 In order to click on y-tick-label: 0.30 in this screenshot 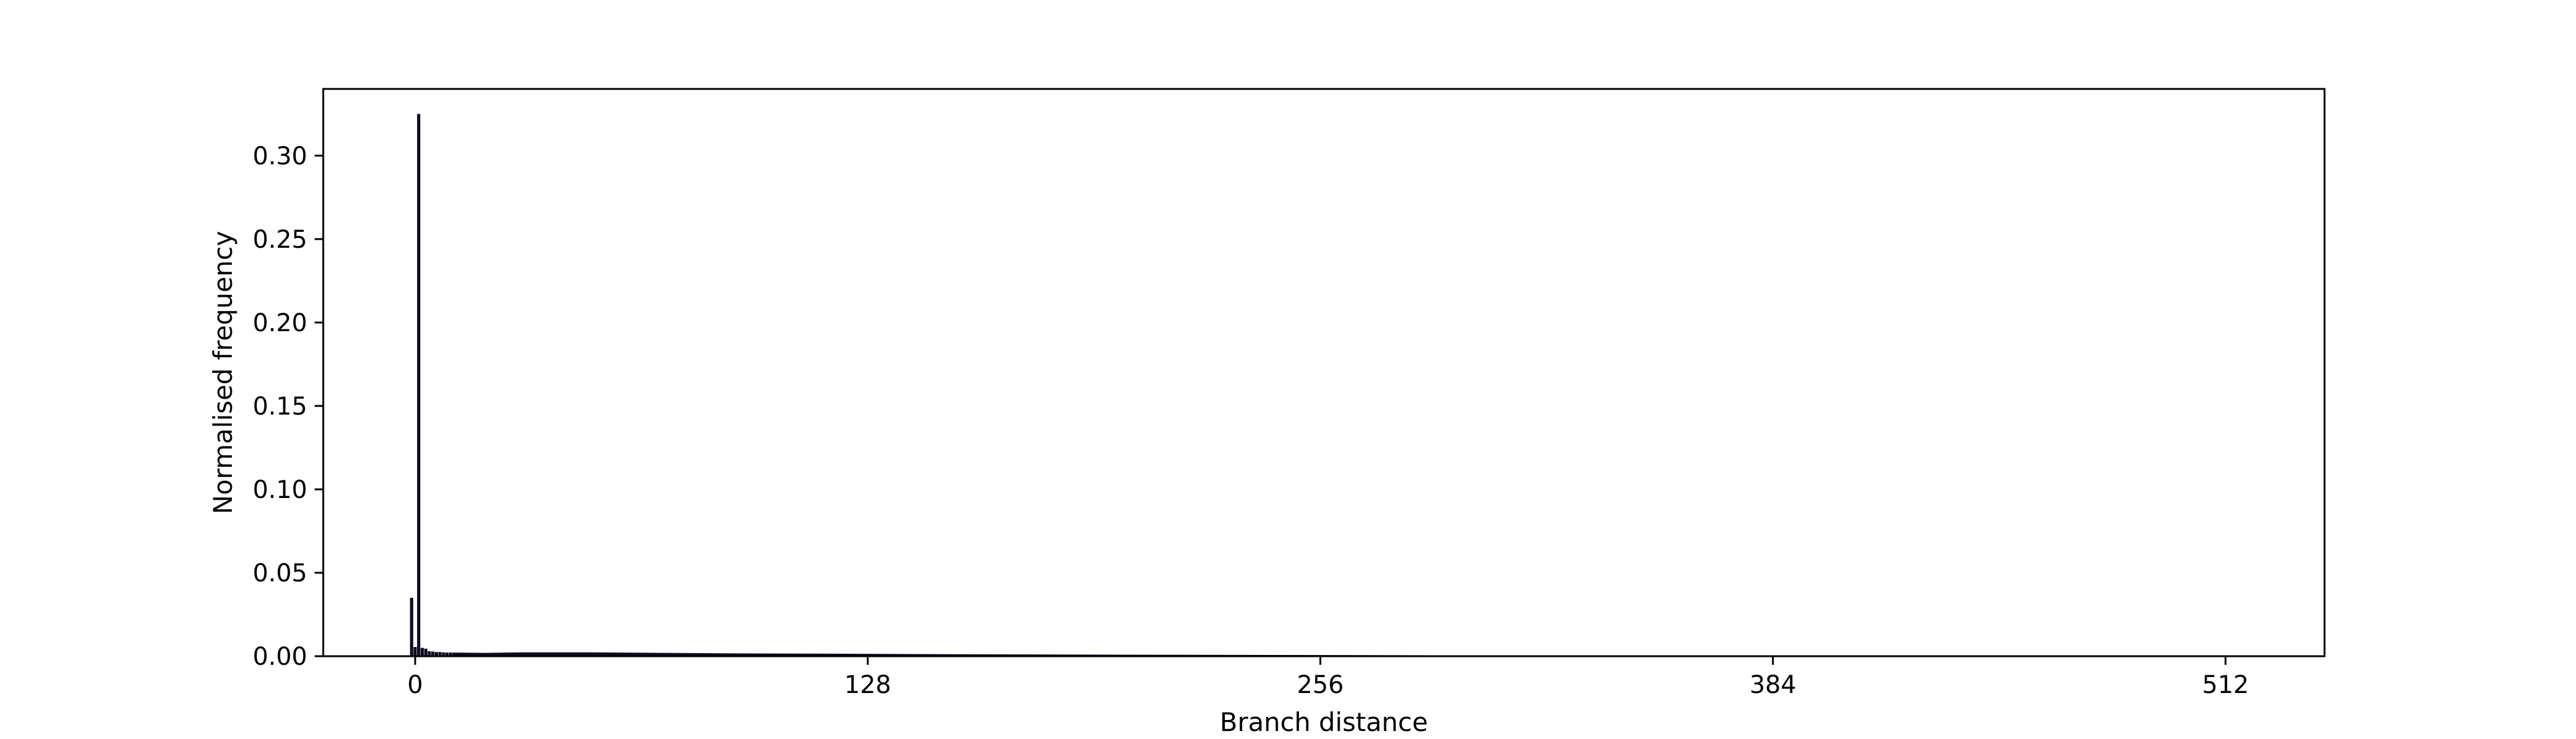, I will do `click(280, 156)`.